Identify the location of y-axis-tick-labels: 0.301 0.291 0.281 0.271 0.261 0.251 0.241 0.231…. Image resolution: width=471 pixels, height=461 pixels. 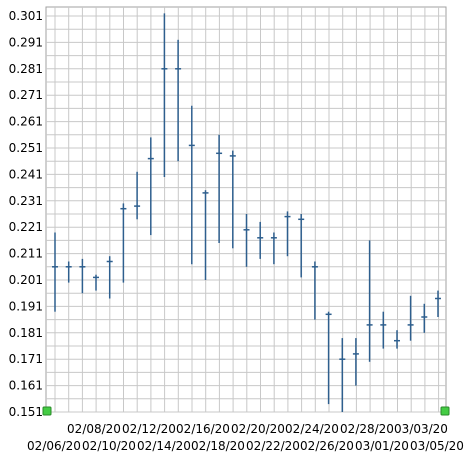
(26, 214).